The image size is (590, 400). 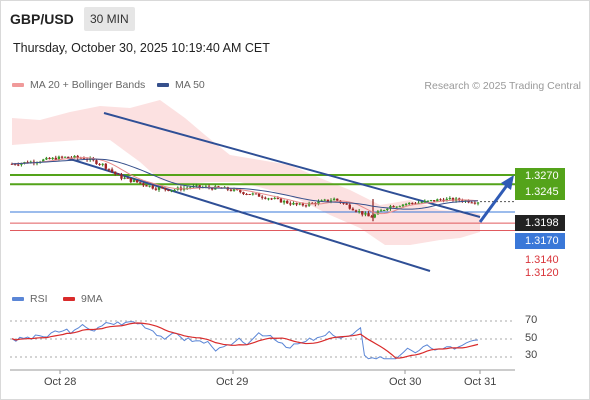 I want to click on rsi-line, so click(x=245, y=340).